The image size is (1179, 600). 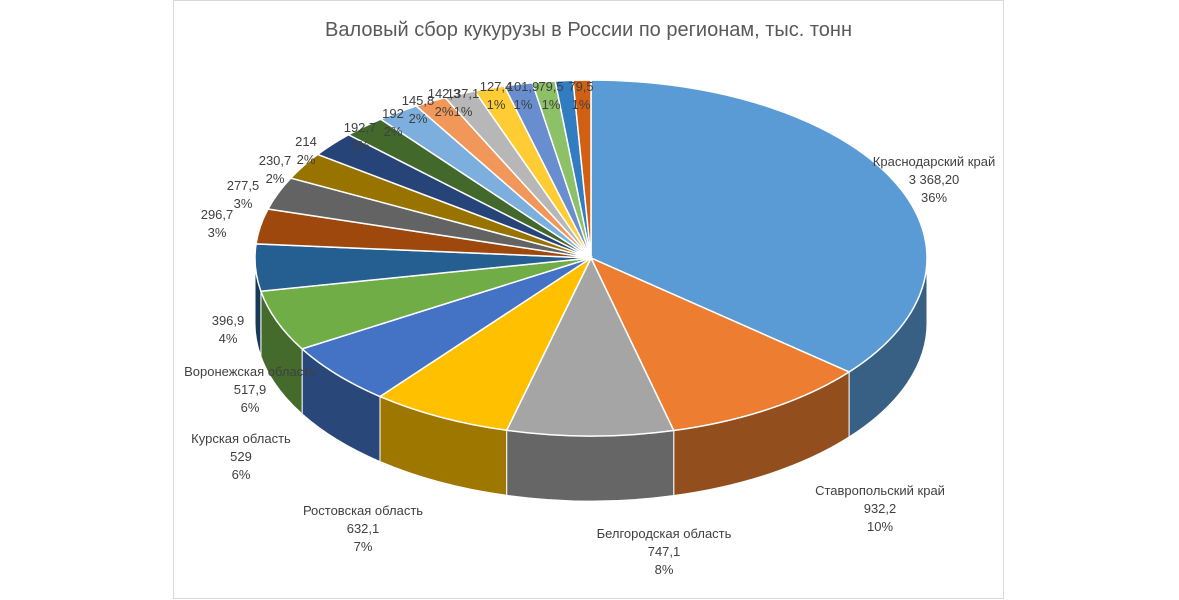 I want to click on slice-label-7: 296,7 3%, so click(x=217, y=223).